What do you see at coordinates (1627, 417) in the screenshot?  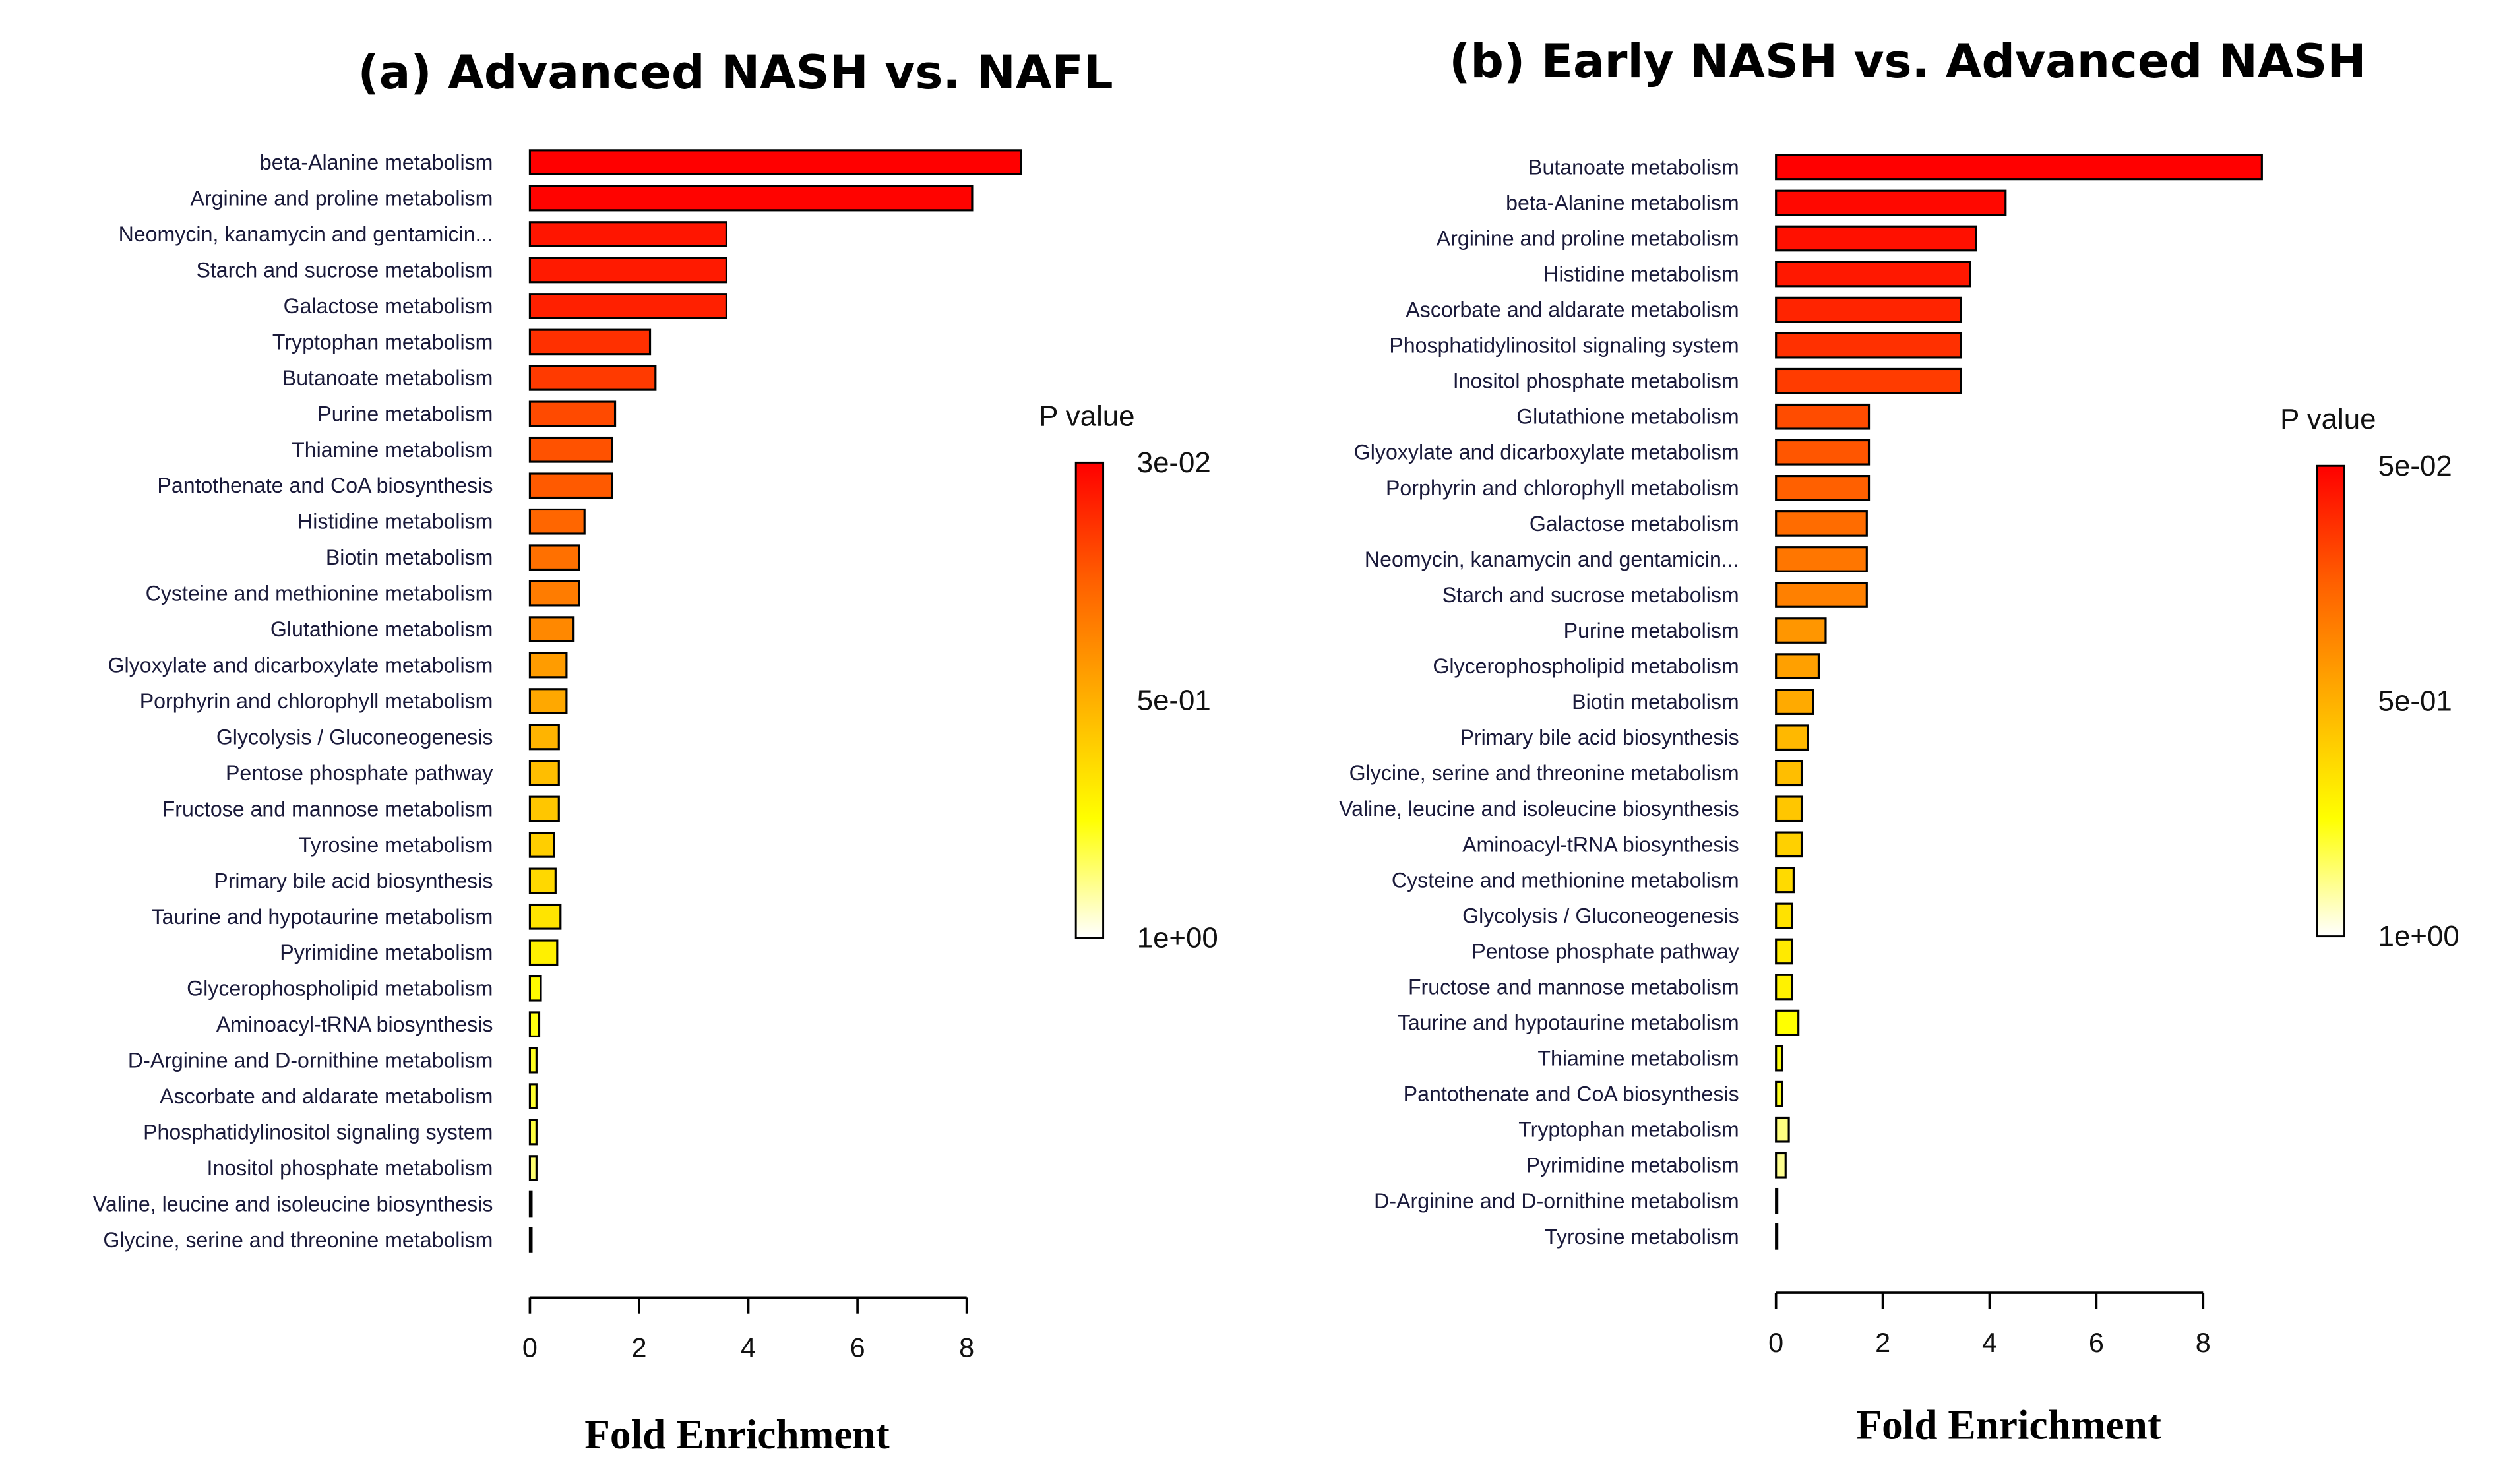 I see `category-label: Glutathione metabolism` at bounding box center [1627, 417].